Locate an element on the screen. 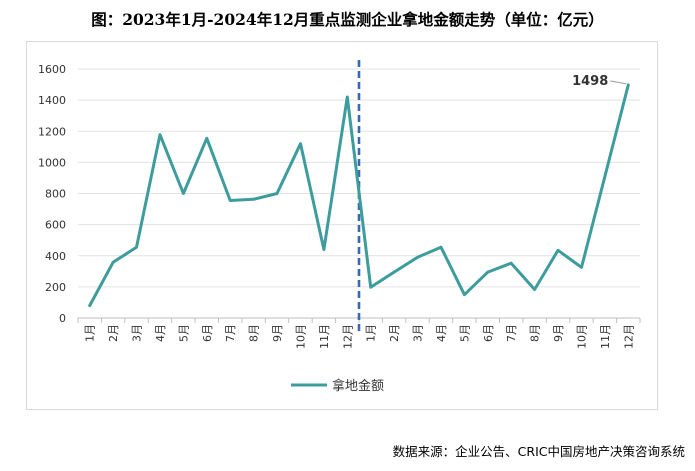  y-tick-label: 200 is located at coordinates (55, 287).